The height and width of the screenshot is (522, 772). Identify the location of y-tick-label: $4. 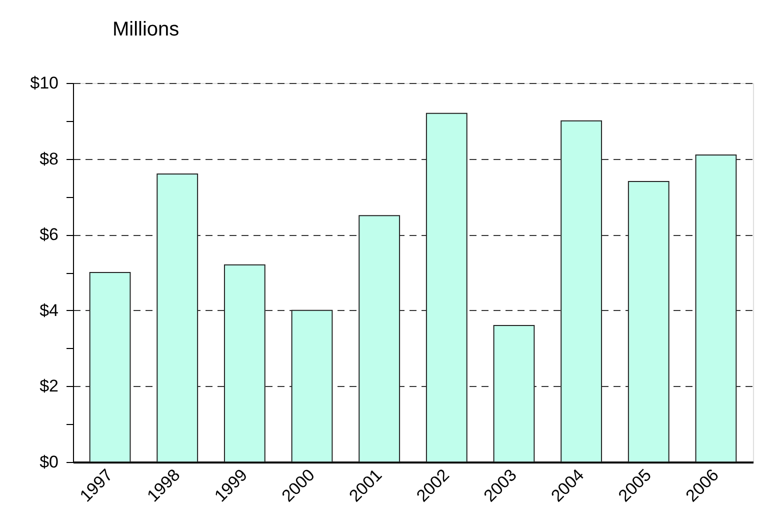
(49, 310).